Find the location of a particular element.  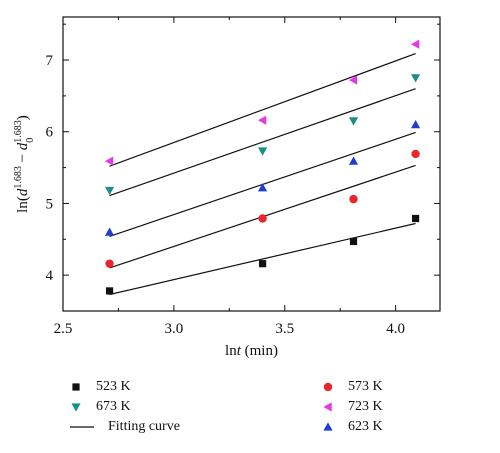

legend-item-673-K: 673 K is located at coordinates (100, 407).